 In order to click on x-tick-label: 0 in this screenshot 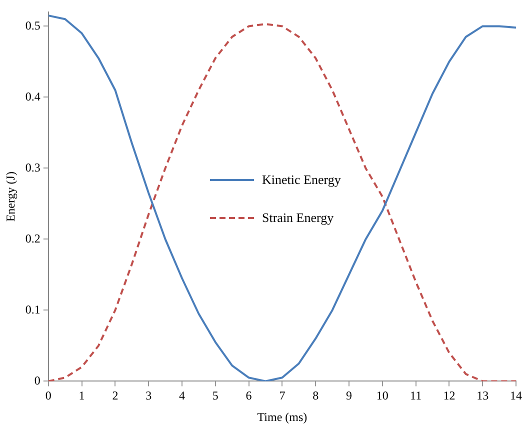, I will do `click(48, 395)`.